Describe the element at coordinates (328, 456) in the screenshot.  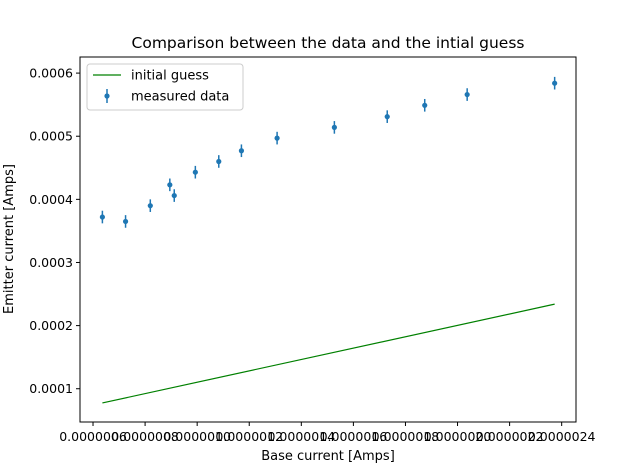
I see `x-axis-title: Base current [Amps]` at that location.